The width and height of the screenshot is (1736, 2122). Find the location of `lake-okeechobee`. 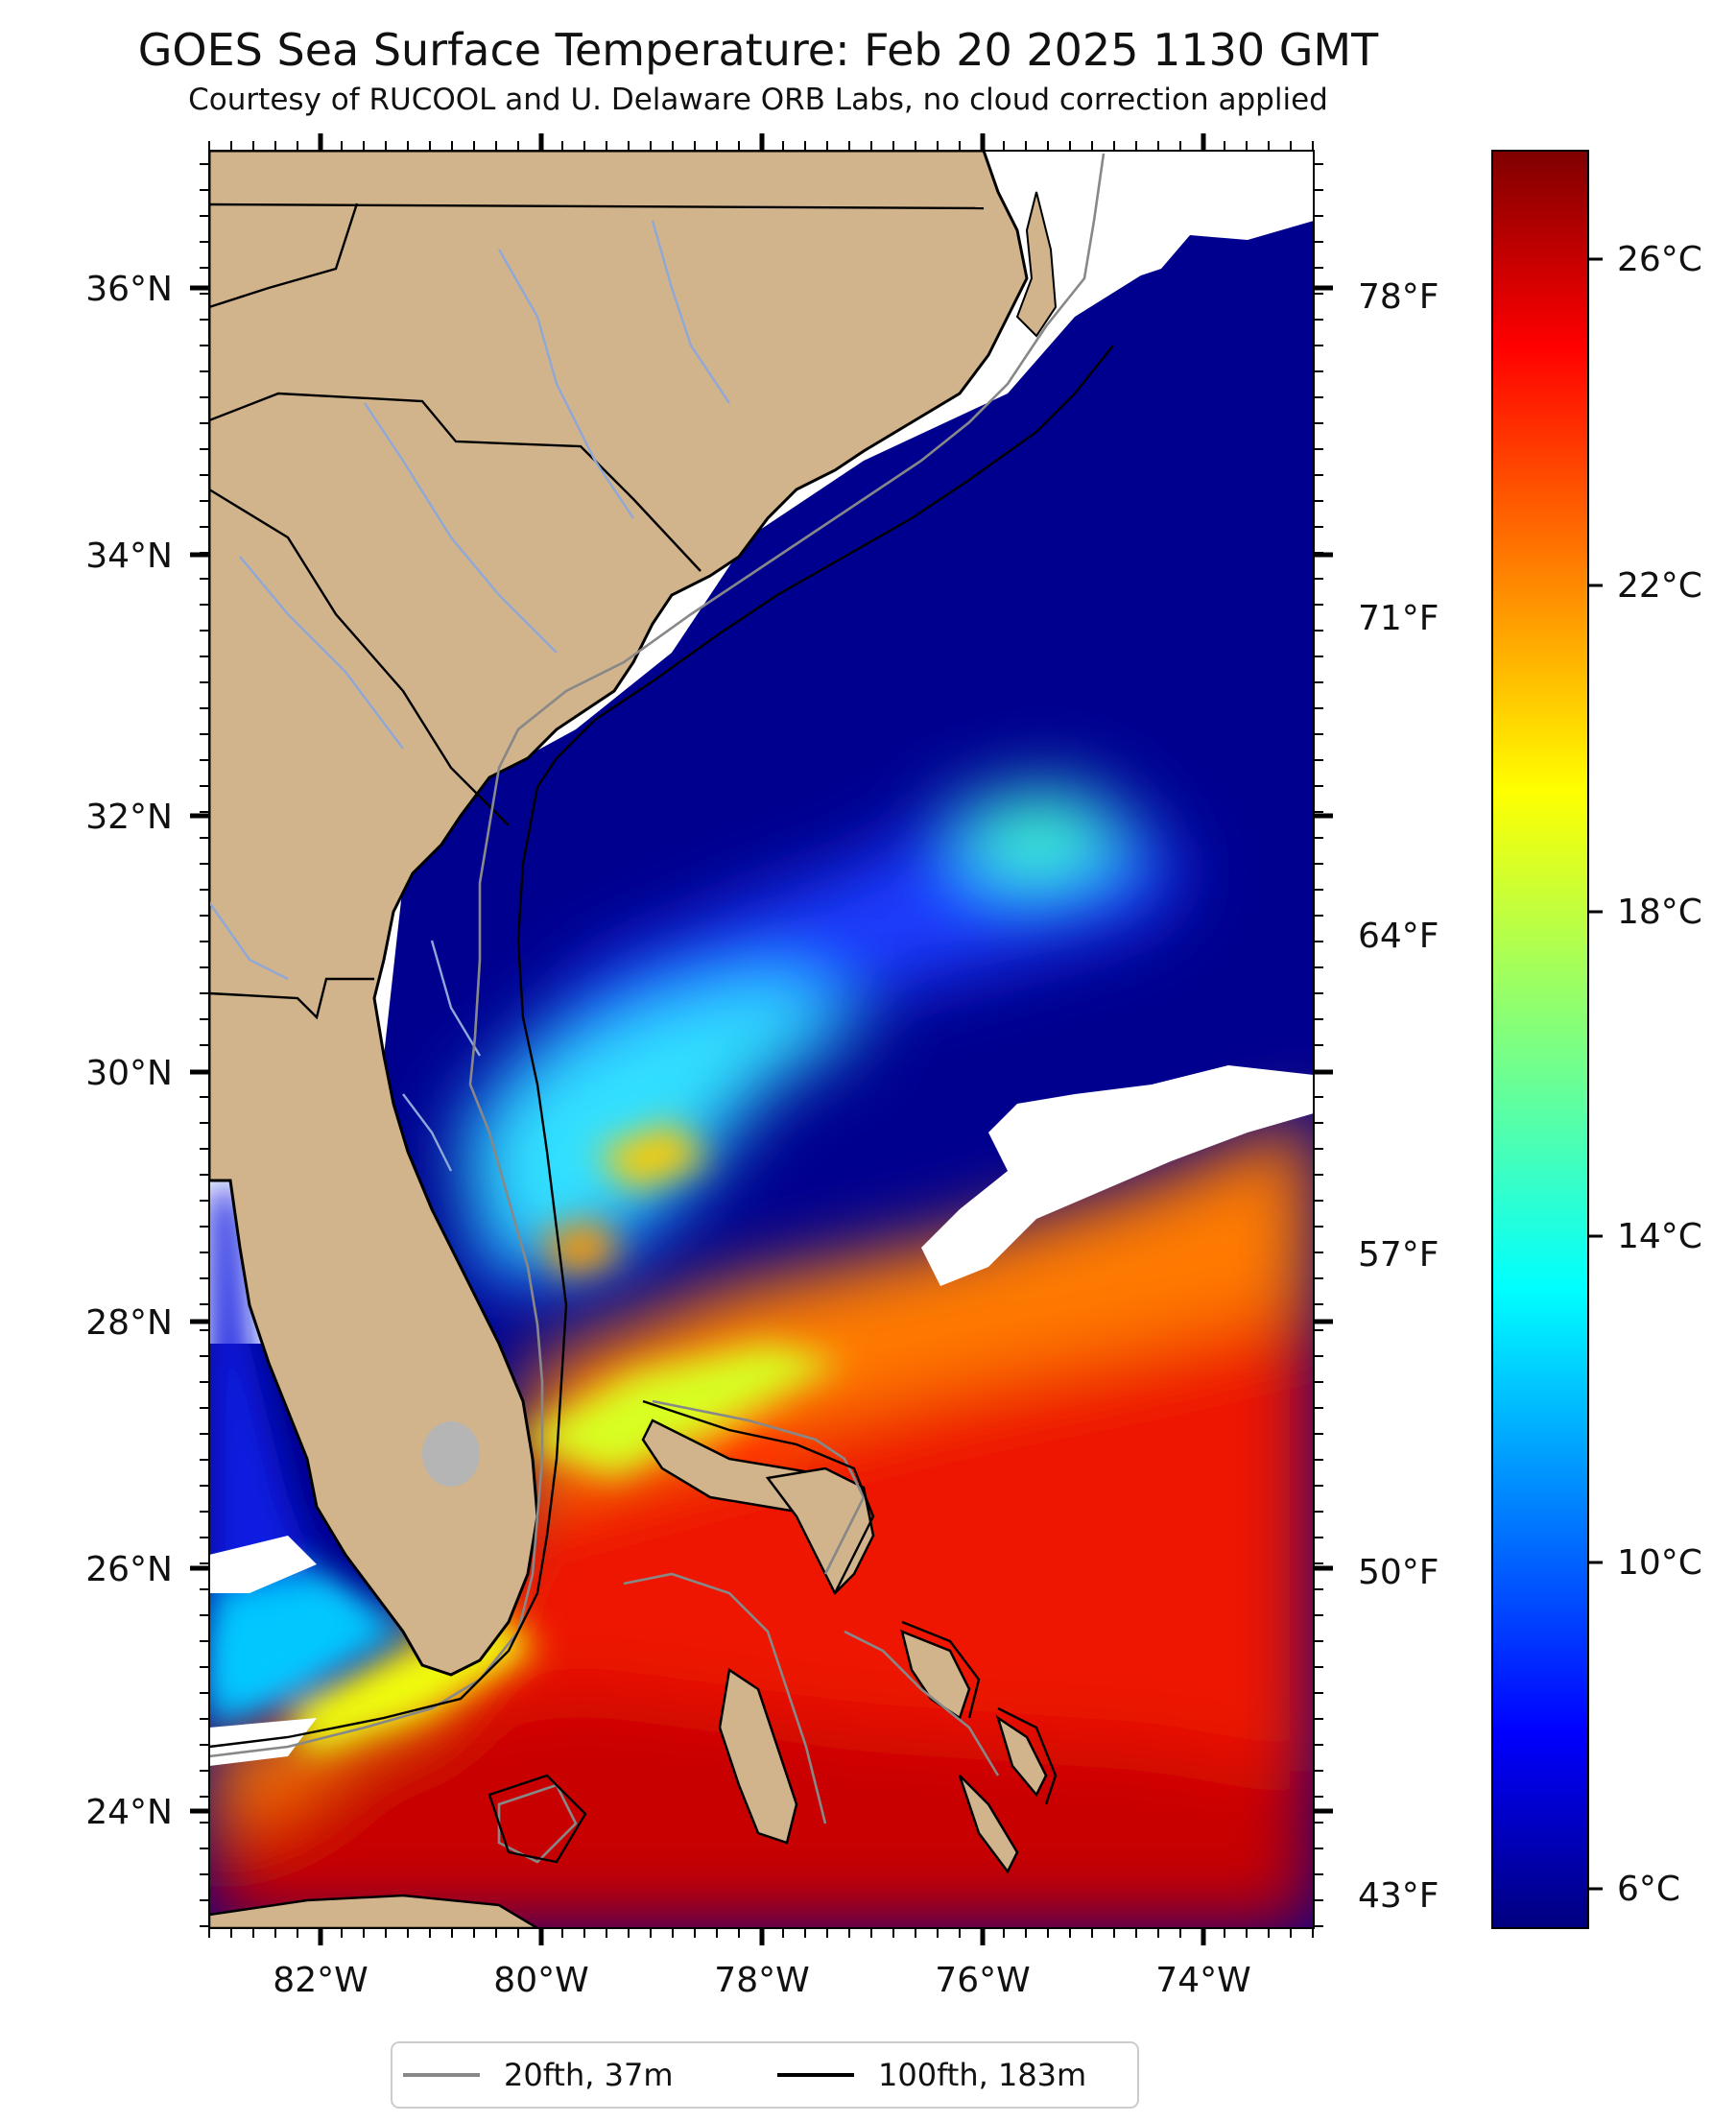

lake-okeechobee is located at coordinates (451, 1454).